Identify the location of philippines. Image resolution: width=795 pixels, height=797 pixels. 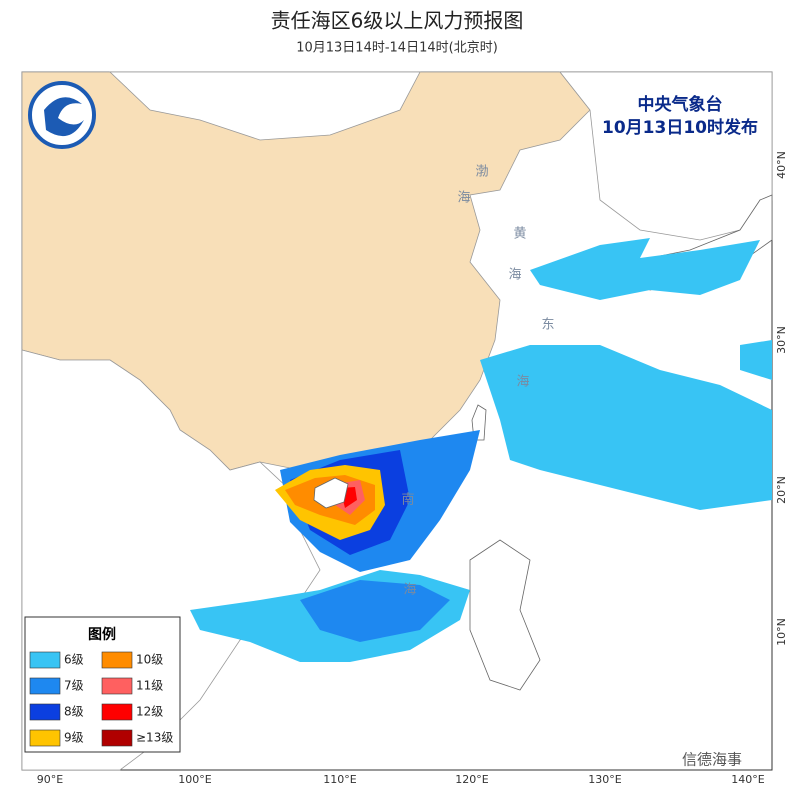
(505, 615).